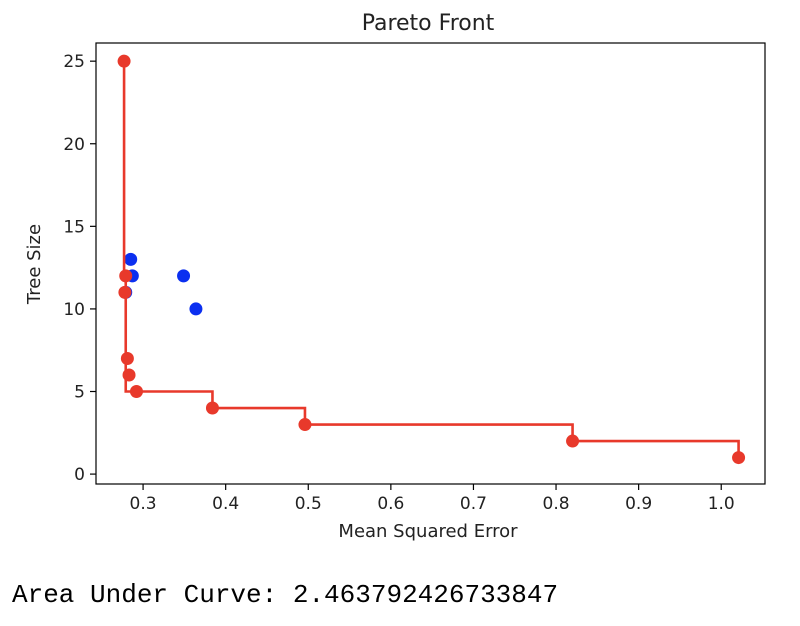 Image resolution: width=800 pixels, height=626 pixels. What do you see at coordinates (143, 504) in the screenshot?
I see `x-tick-label: 0.3` at bounding box center [143, 504].